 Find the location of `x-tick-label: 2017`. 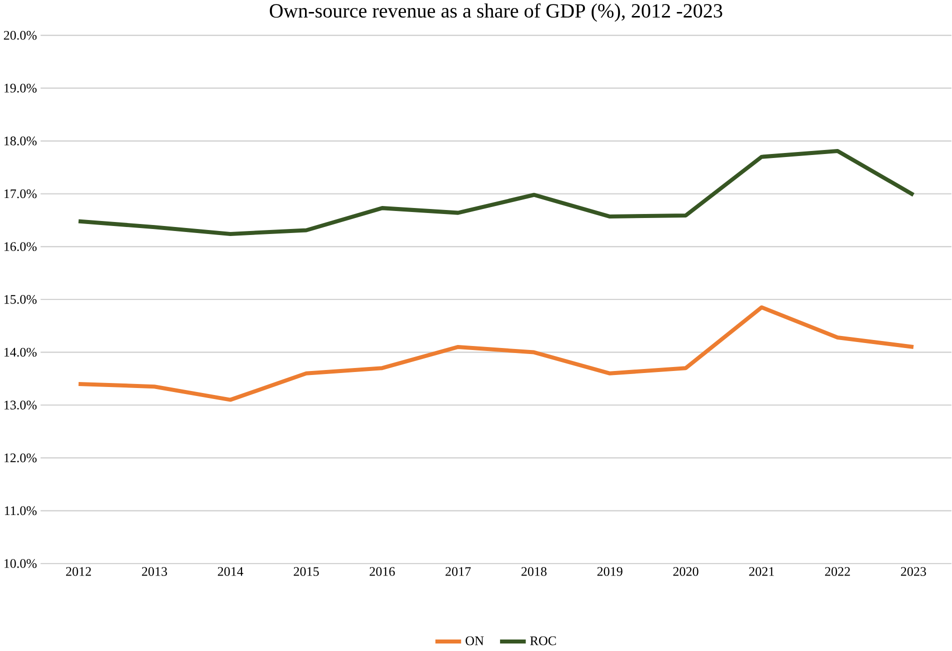

x-tick-label: 2017 is located at coordinates (458, 571).